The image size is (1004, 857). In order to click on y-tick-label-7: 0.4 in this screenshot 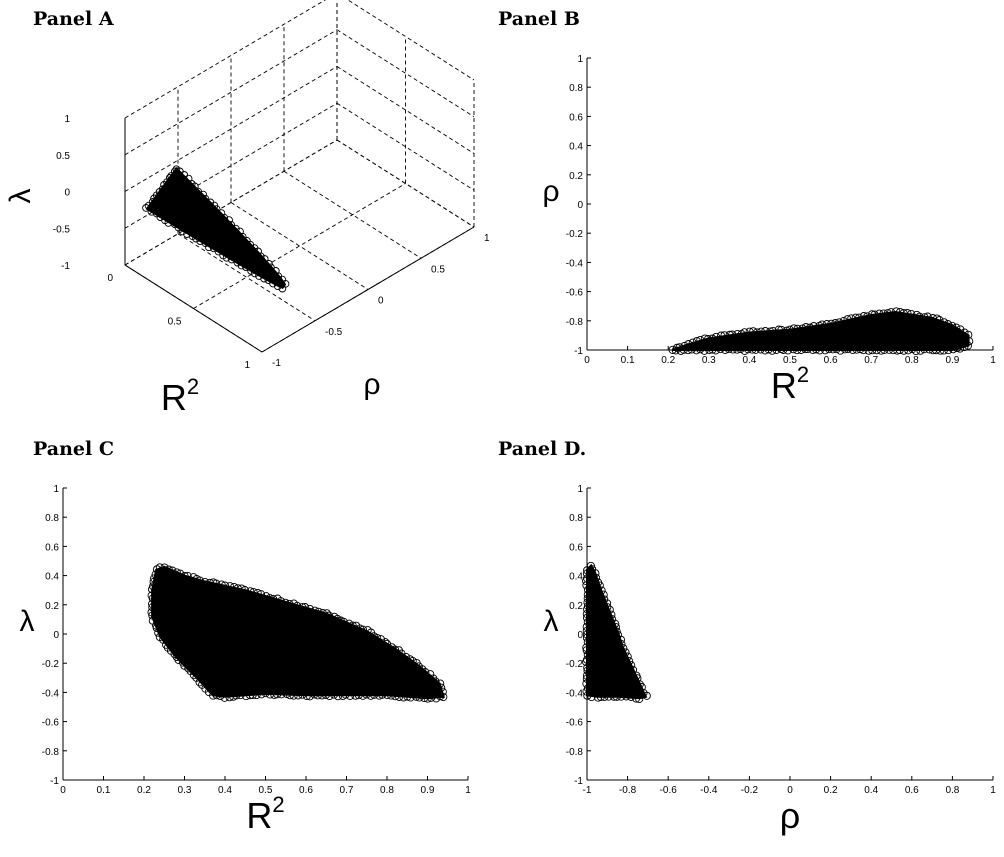, I will do `click(52, 577)`.